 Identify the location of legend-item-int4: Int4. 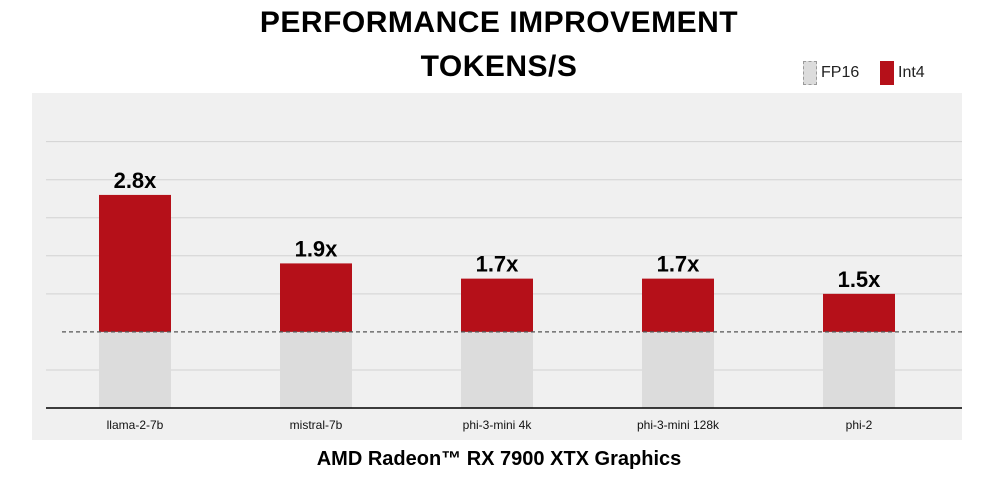
(902, 73).